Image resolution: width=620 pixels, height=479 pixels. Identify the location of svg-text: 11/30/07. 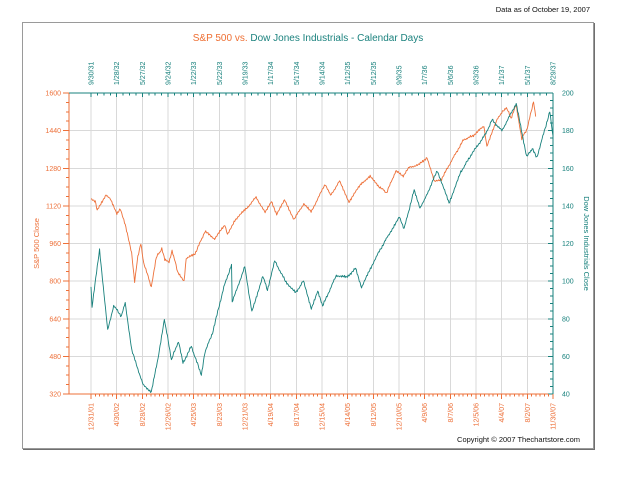
(554, 416).